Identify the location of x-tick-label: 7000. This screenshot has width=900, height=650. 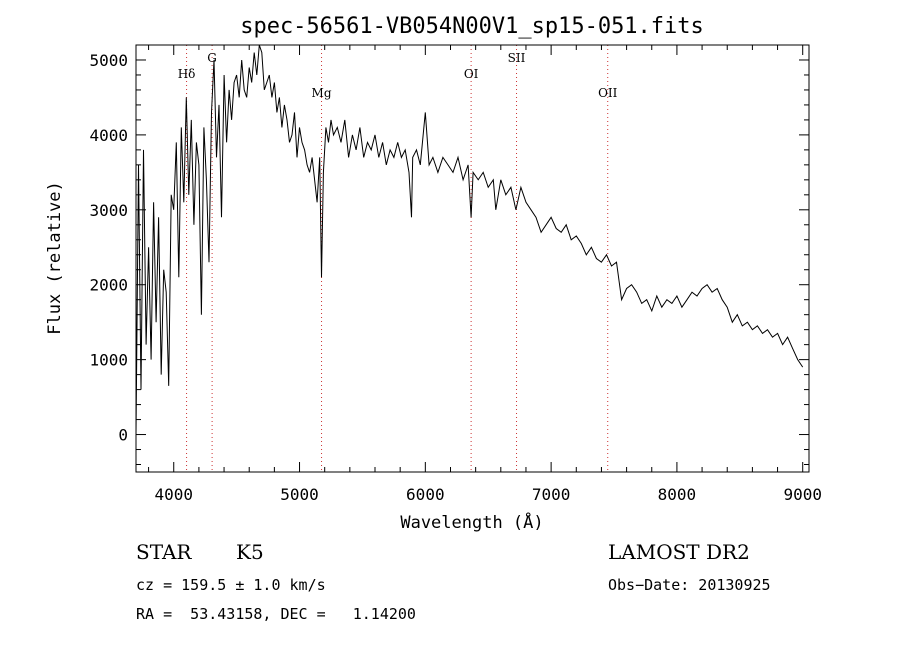
(551, 494).